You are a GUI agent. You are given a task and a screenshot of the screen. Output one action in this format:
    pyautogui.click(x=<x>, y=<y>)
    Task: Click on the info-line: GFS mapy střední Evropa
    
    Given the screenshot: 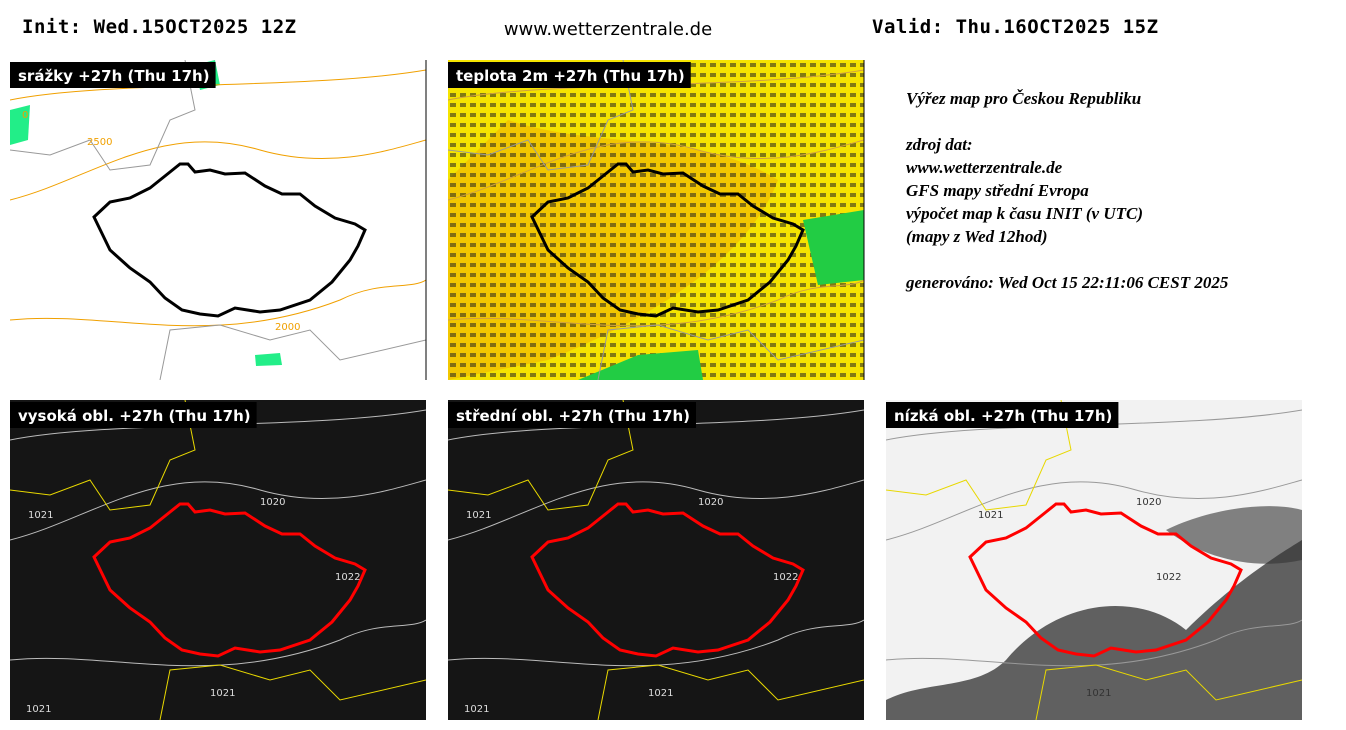 What is the action you would take?
    pyautogui.click(x=997, y=190)
    